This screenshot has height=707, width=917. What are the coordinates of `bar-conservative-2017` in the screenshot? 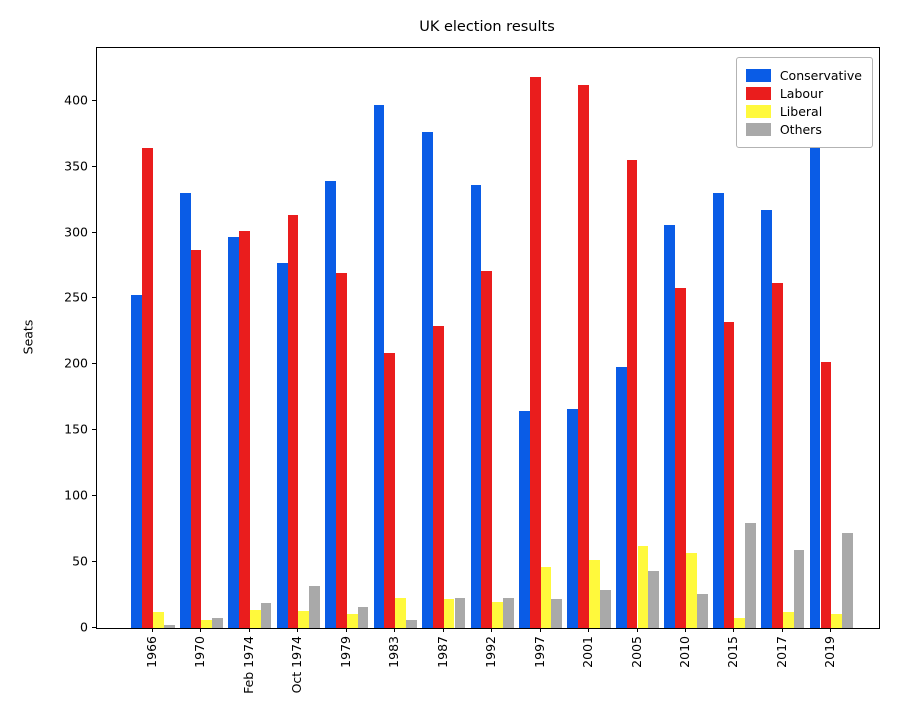 It's located at (767, 419).